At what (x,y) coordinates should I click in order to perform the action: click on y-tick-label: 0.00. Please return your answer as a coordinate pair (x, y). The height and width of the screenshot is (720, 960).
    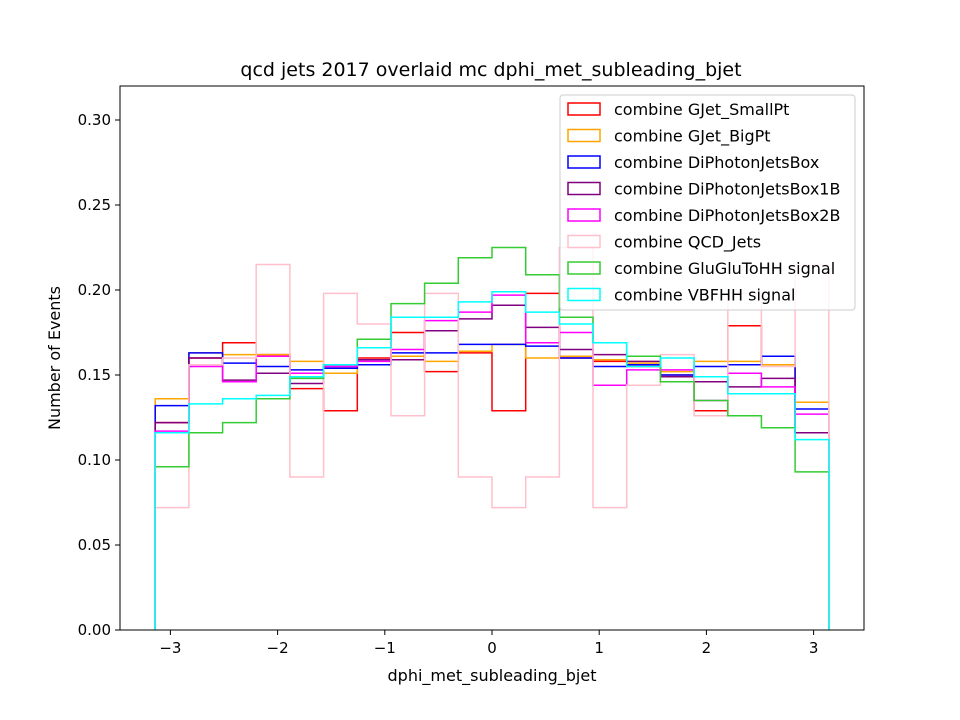
    Looking at the image, I should click on (94, 630).